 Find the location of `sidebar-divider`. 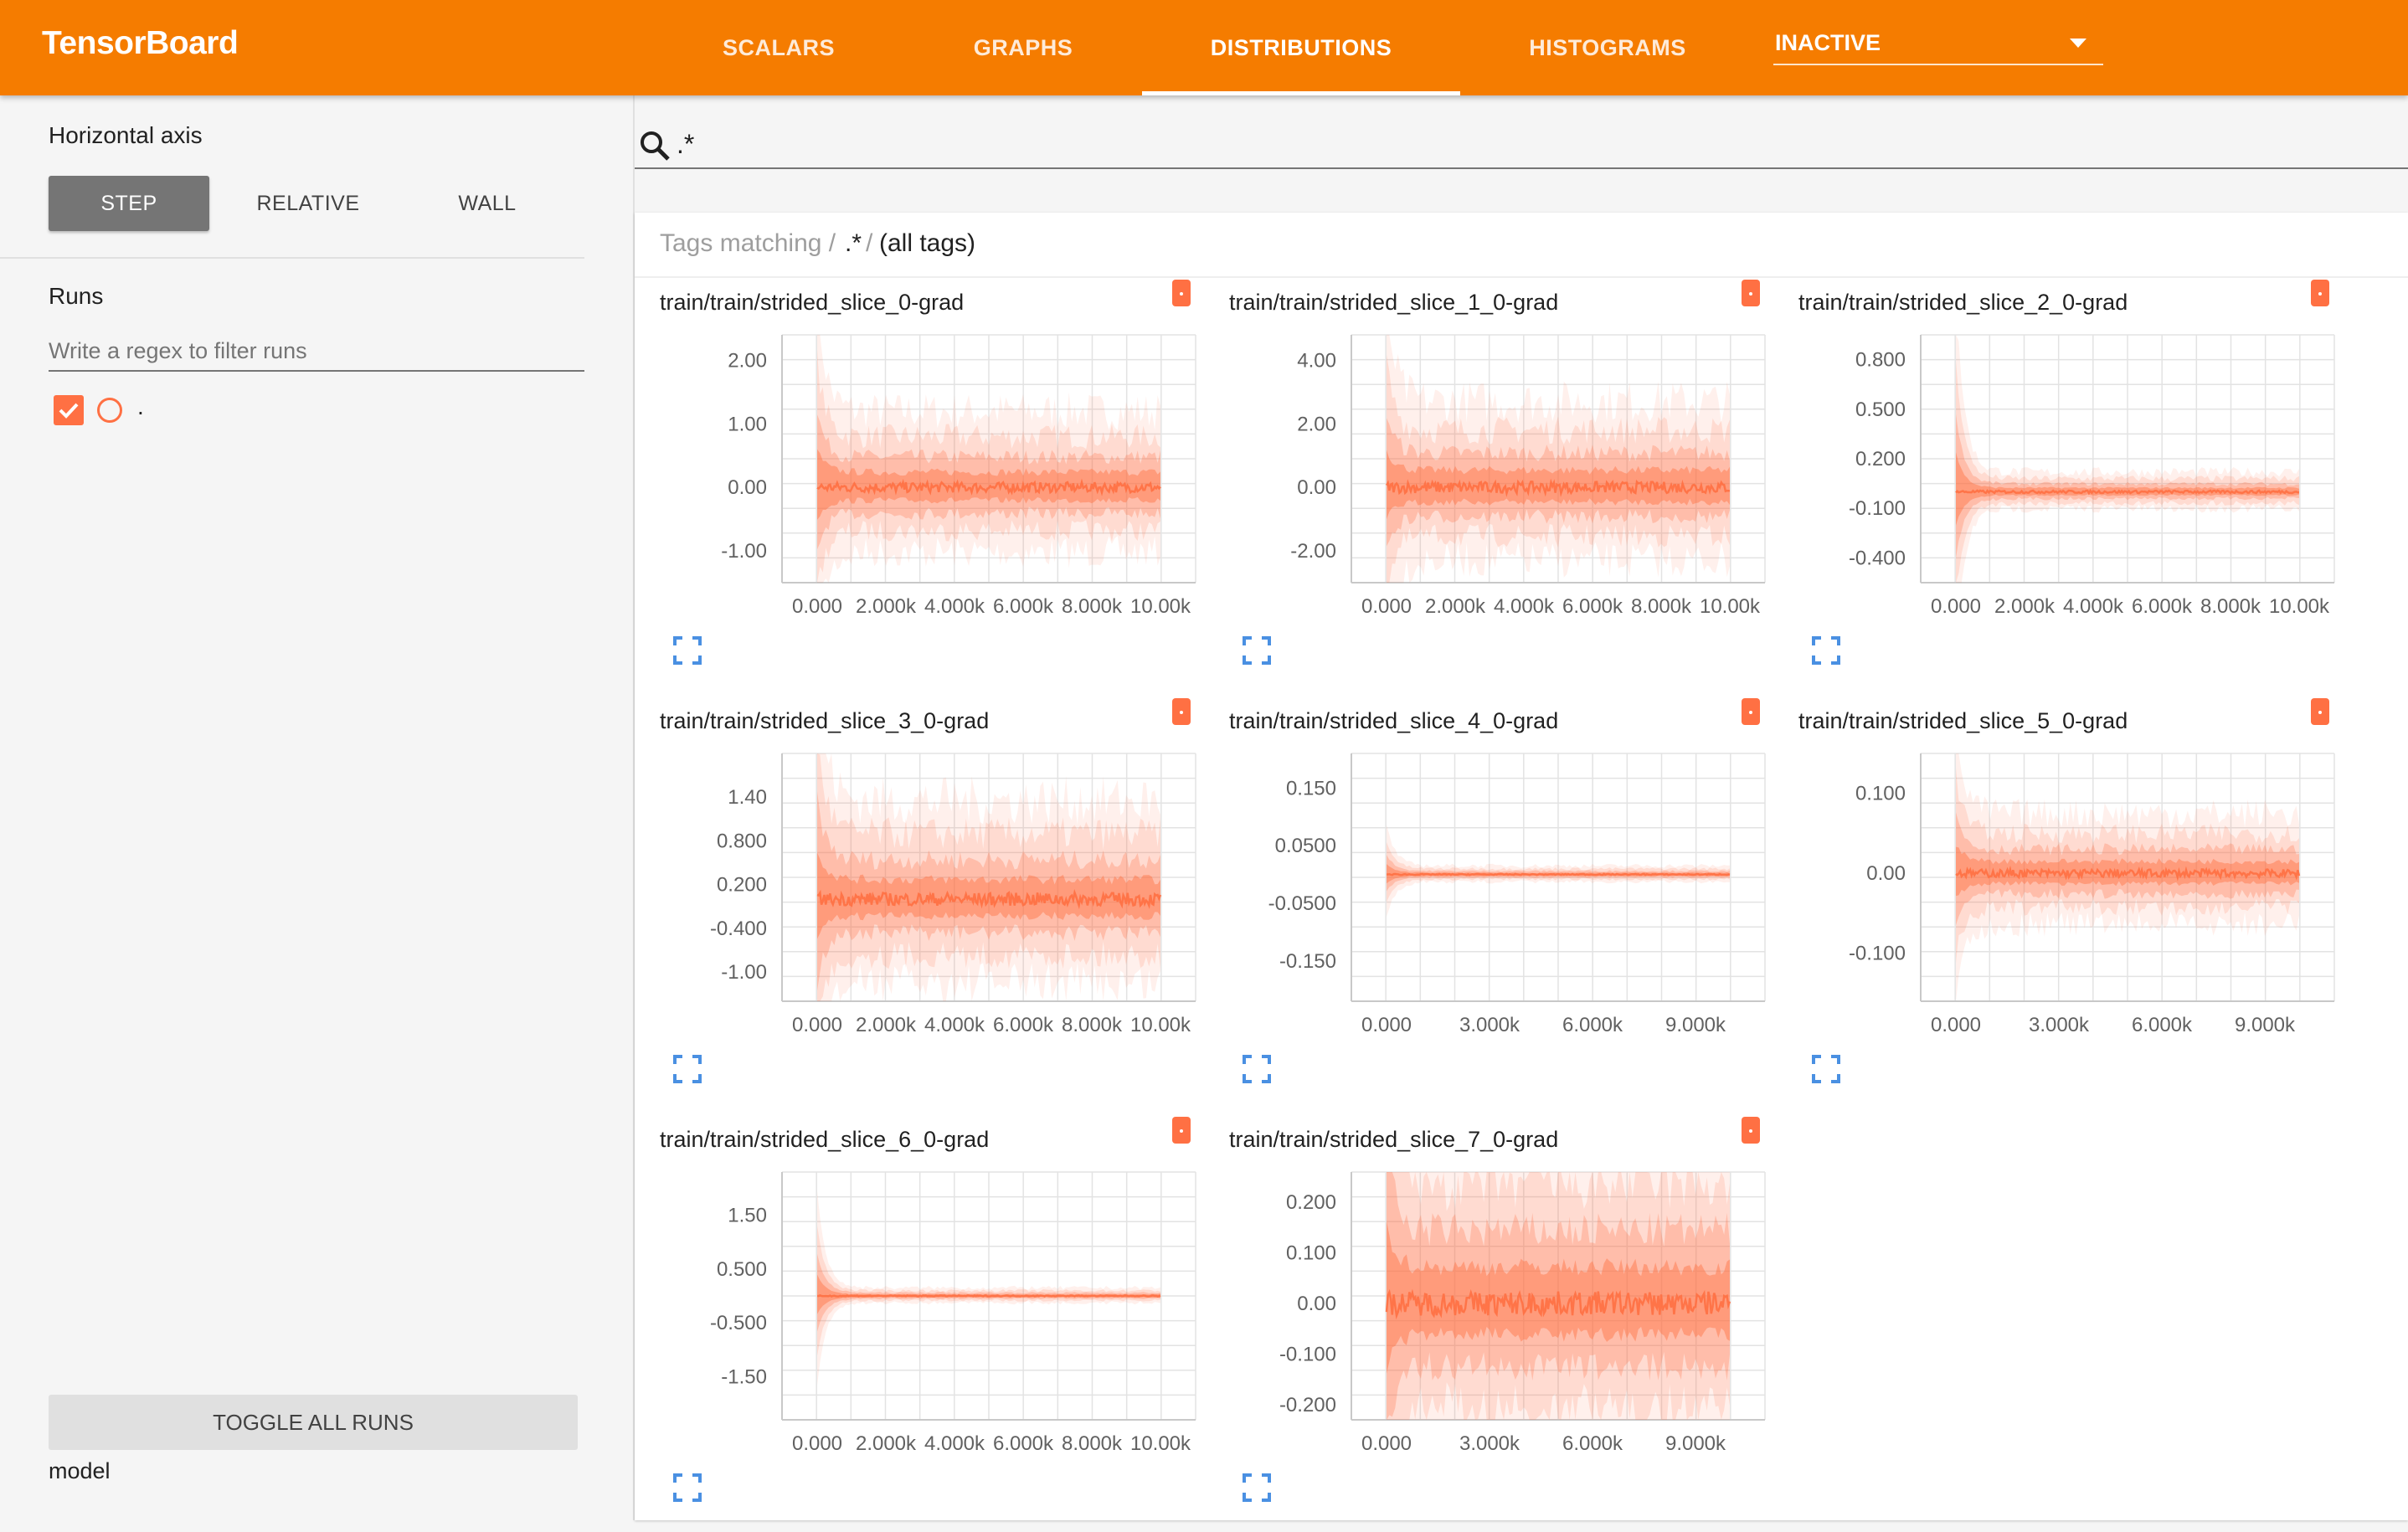

sidebar-divider is located at coordinates (292, 258).